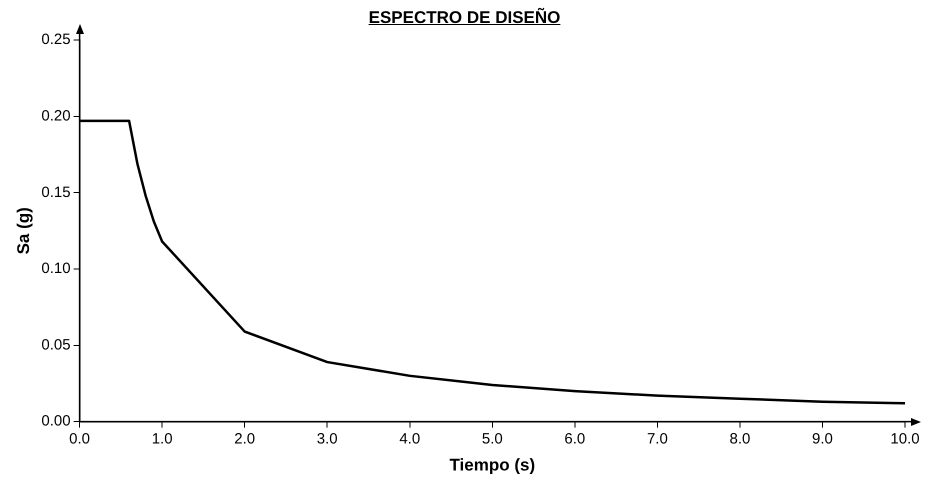  Describe the element at coordinates (162, 439) in the screenshot. I see `x-tick-label: 1.0` at that location.